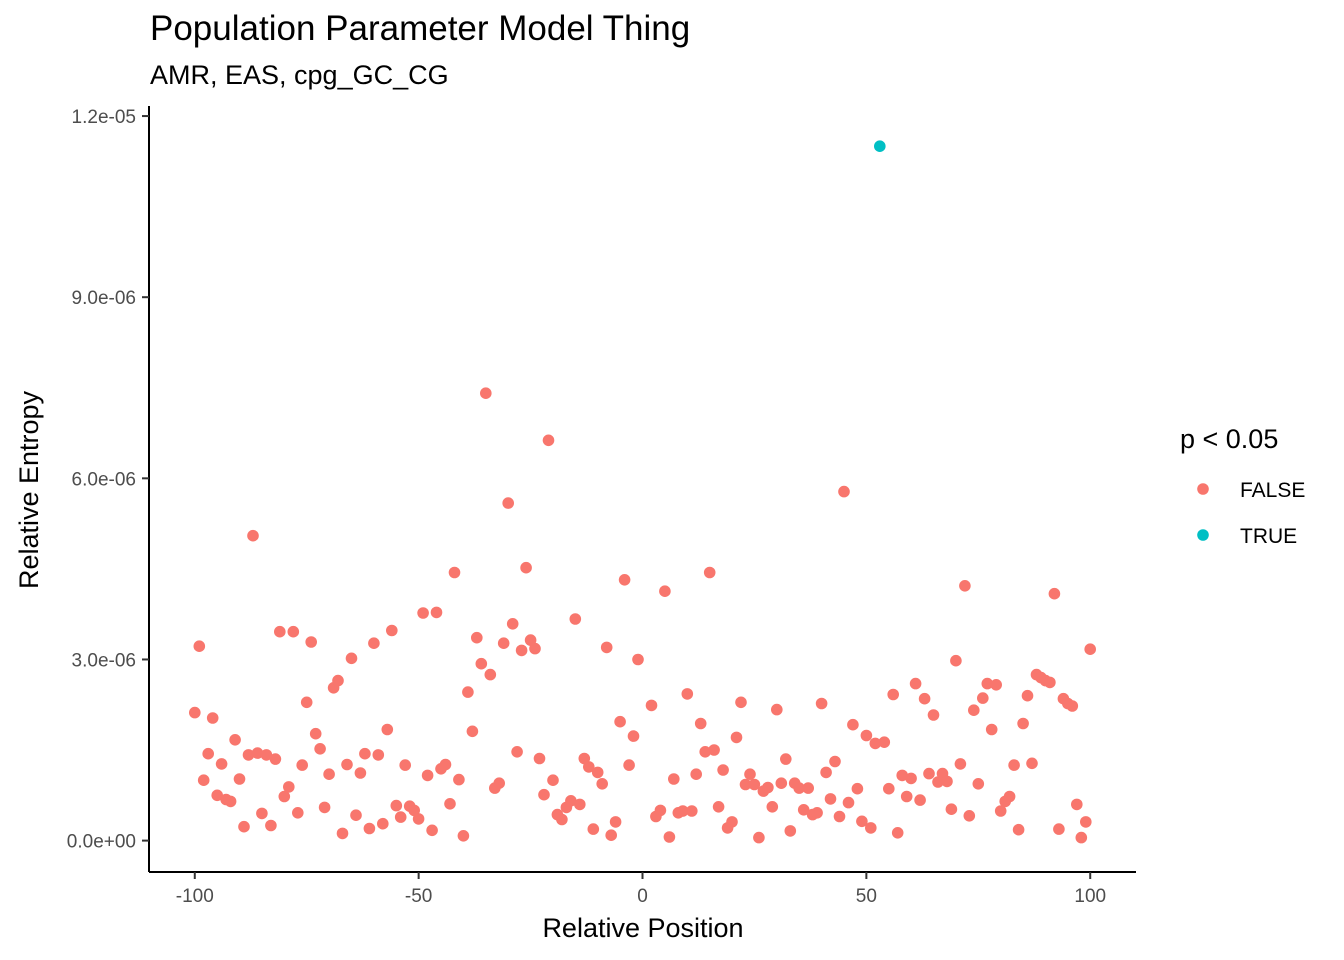  I want to click on y-tick-label: 6.0e-06, so click(104, 479).